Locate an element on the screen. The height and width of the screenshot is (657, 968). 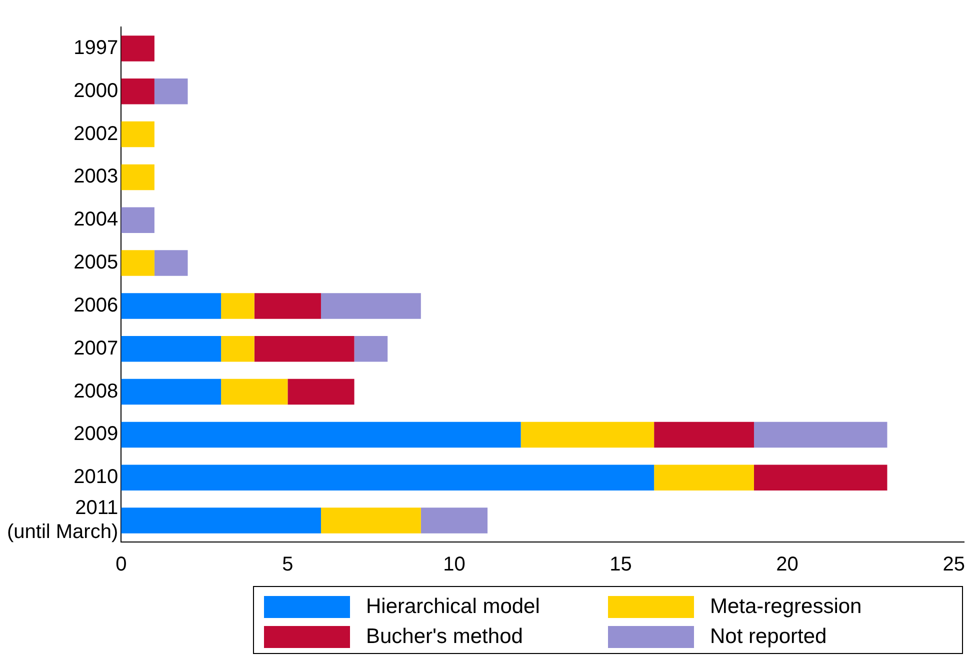
legend-label: Hierarchical model is located at coordinates (453, 607).